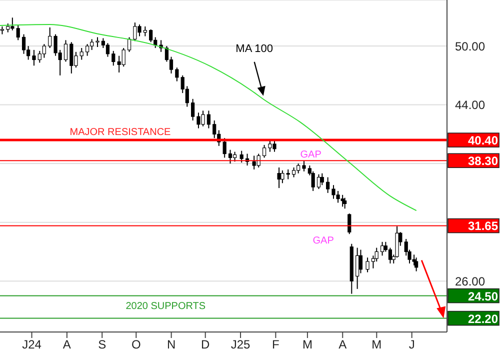 The image size is (500, 350). Describe the element at coordinates (470, 281) in the screenshot. I see `y-tick-label: 26.00` at that location.